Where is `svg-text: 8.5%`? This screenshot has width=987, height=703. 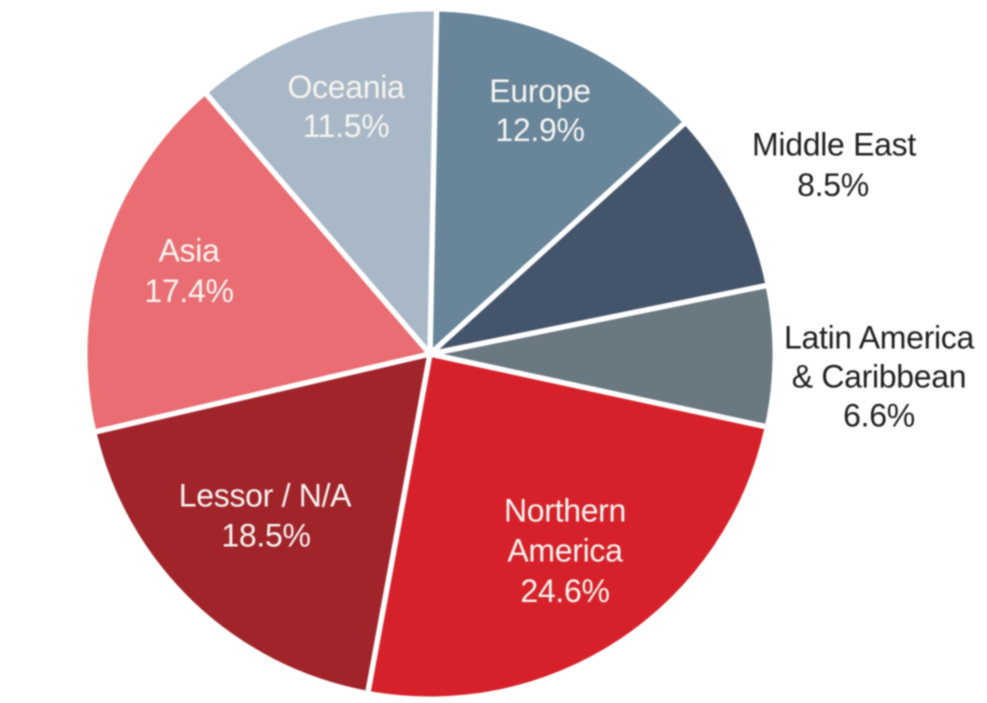 svg-text: 8.5% is located at coordinates (833, 185).